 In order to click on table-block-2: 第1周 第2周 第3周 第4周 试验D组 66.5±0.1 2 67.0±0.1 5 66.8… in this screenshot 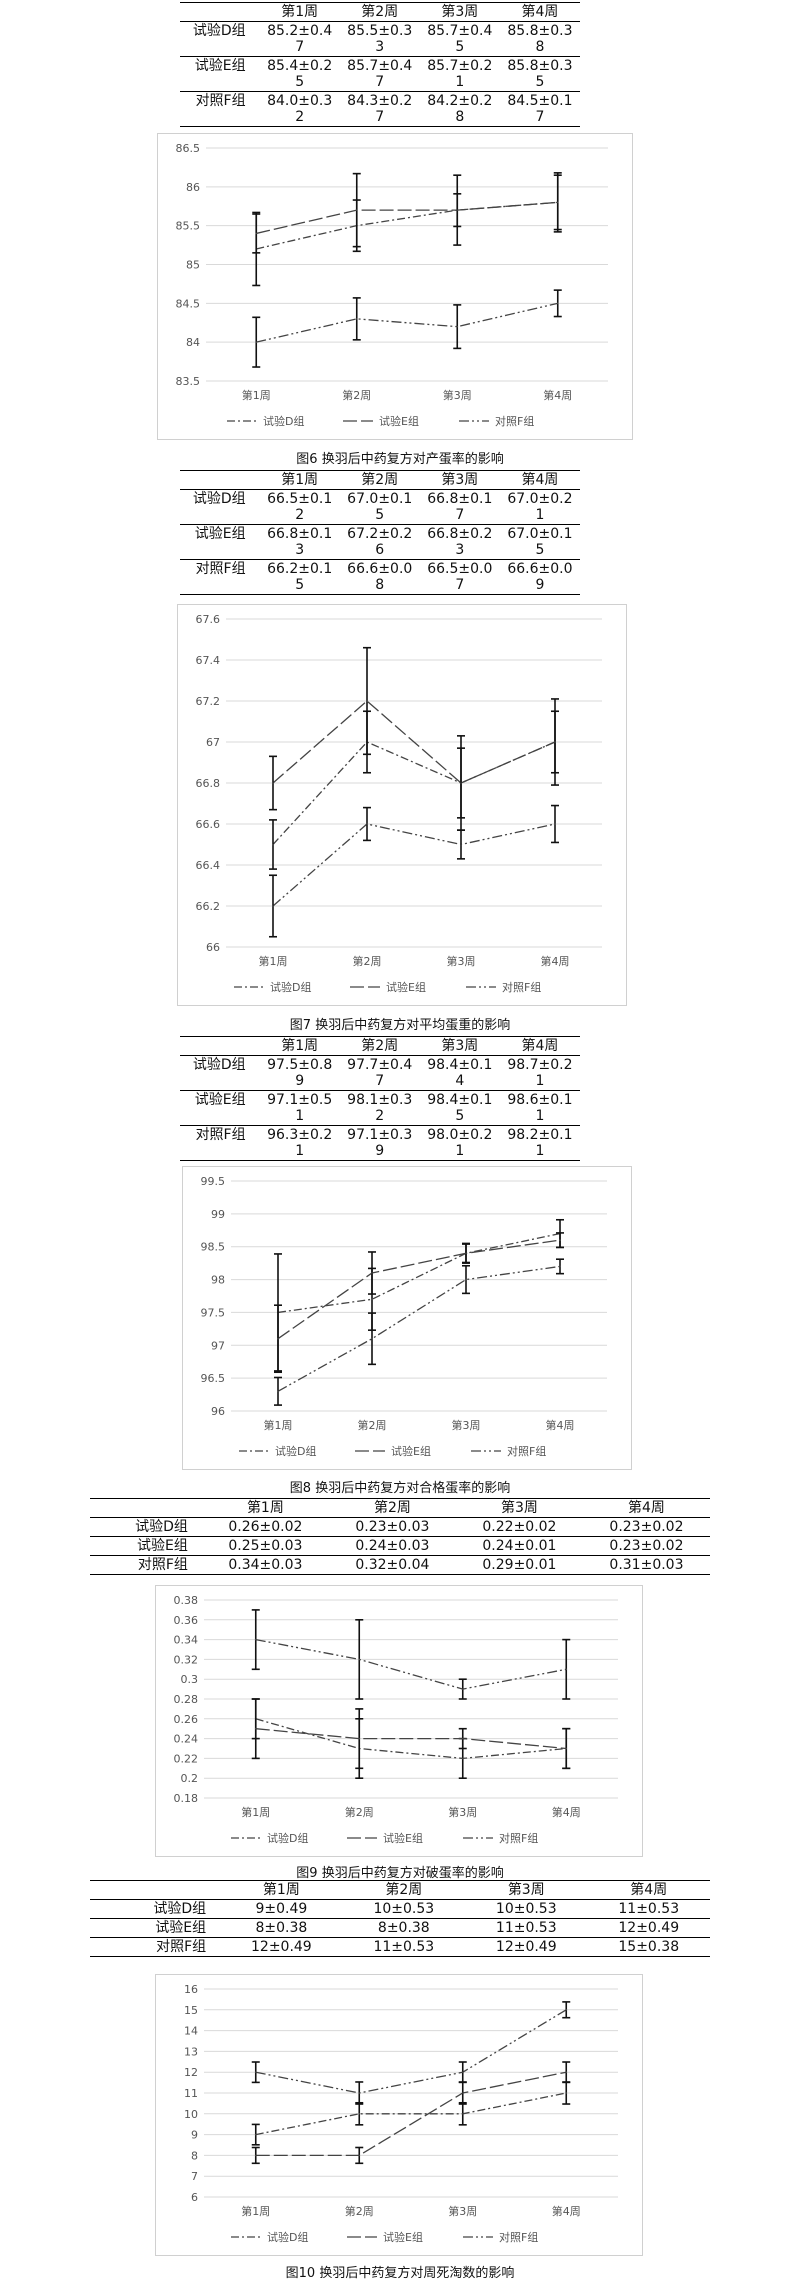, I will do `click(380, 532)`.